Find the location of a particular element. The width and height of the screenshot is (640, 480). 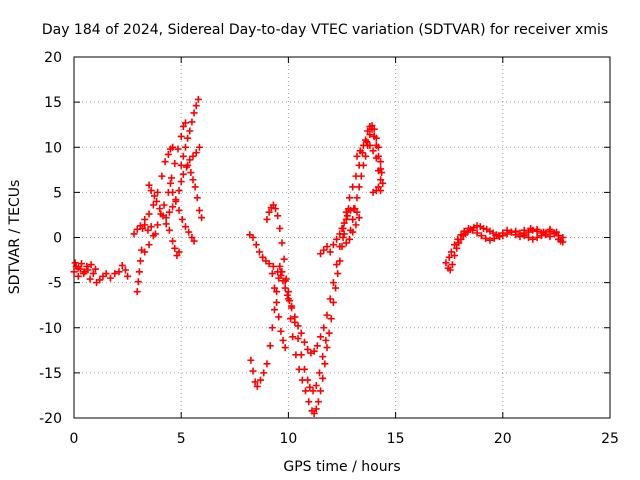

y-tick-label: -20 is located at coordinates (50, 419).